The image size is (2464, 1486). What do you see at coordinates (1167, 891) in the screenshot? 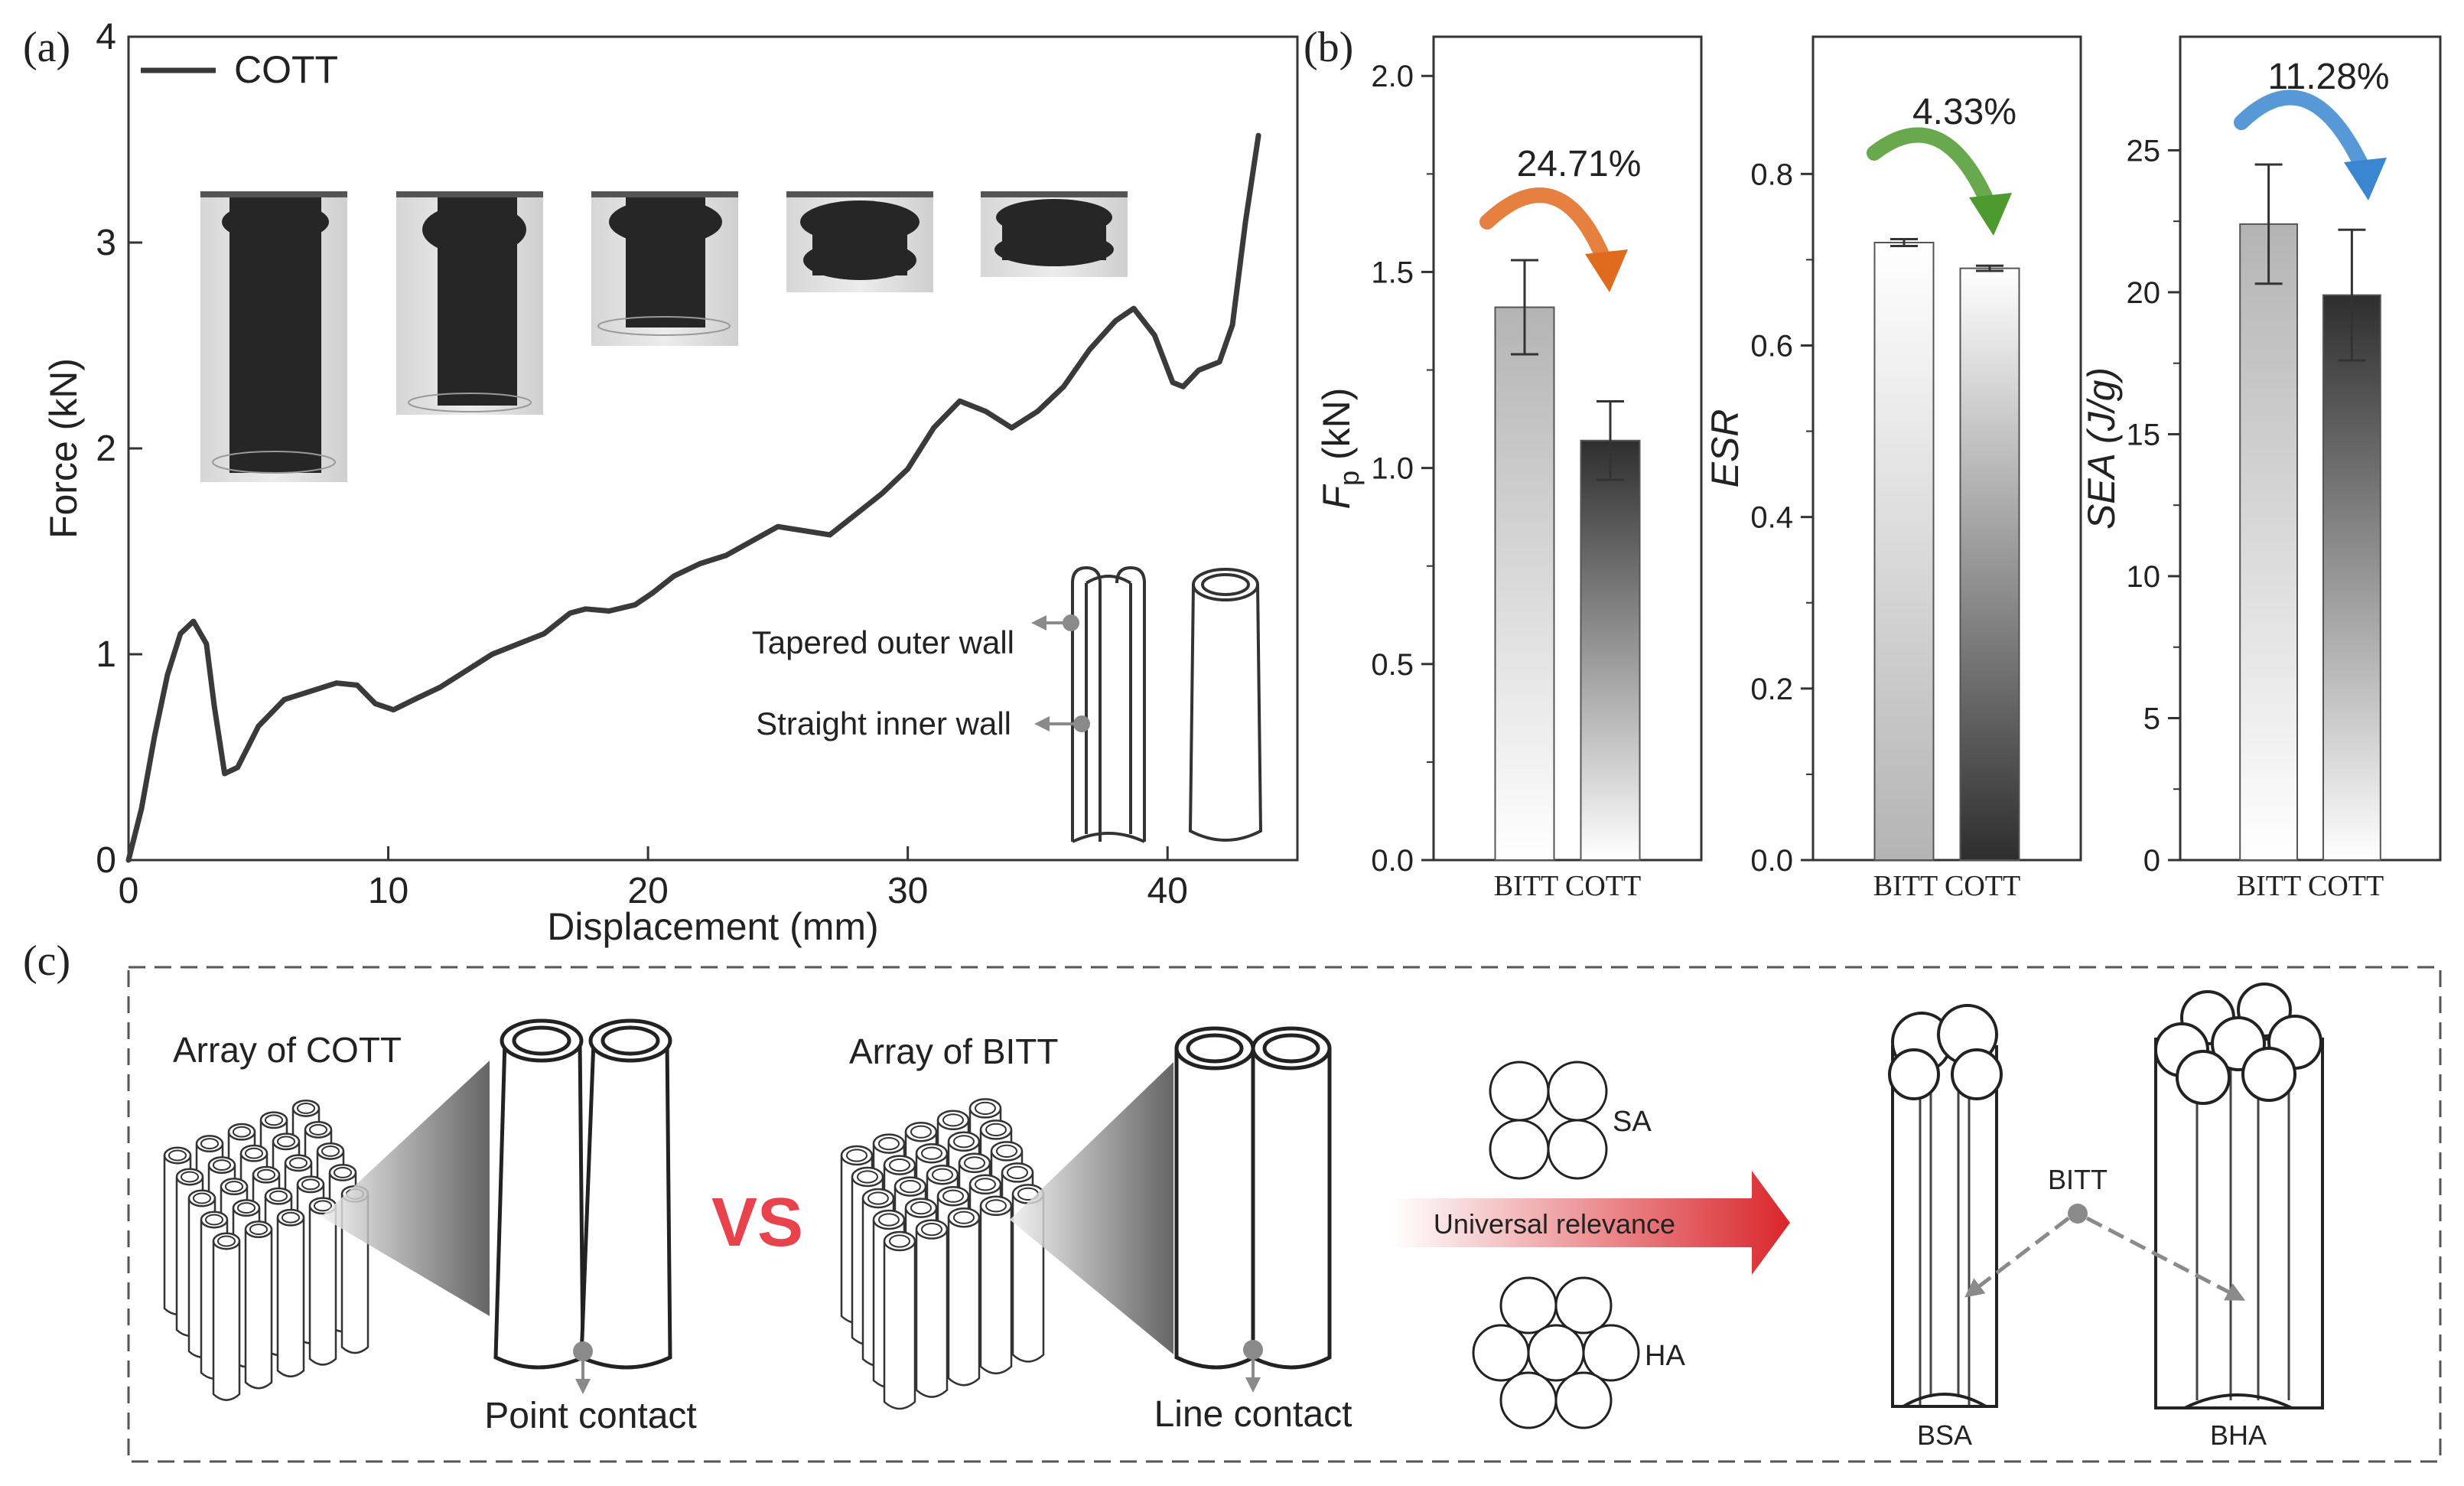
I see `x-tick-label-a: 40` at bounding box center [1167, 891].